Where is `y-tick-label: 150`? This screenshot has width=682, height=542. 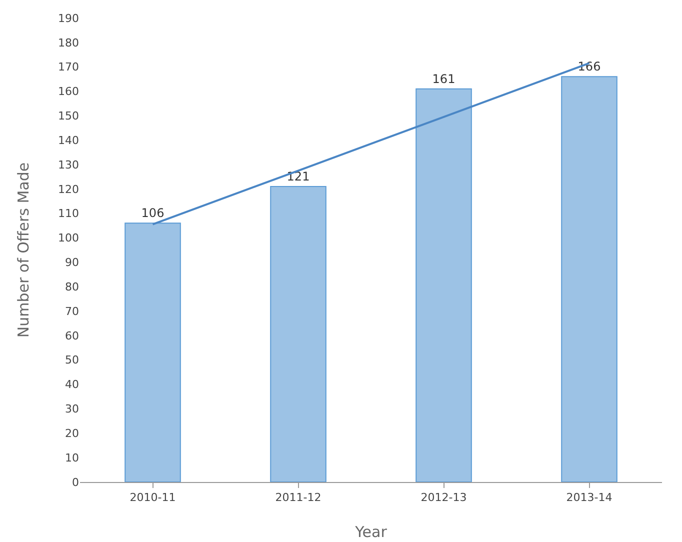
y-tick-label: 150 is located at coordinates (68, 116).